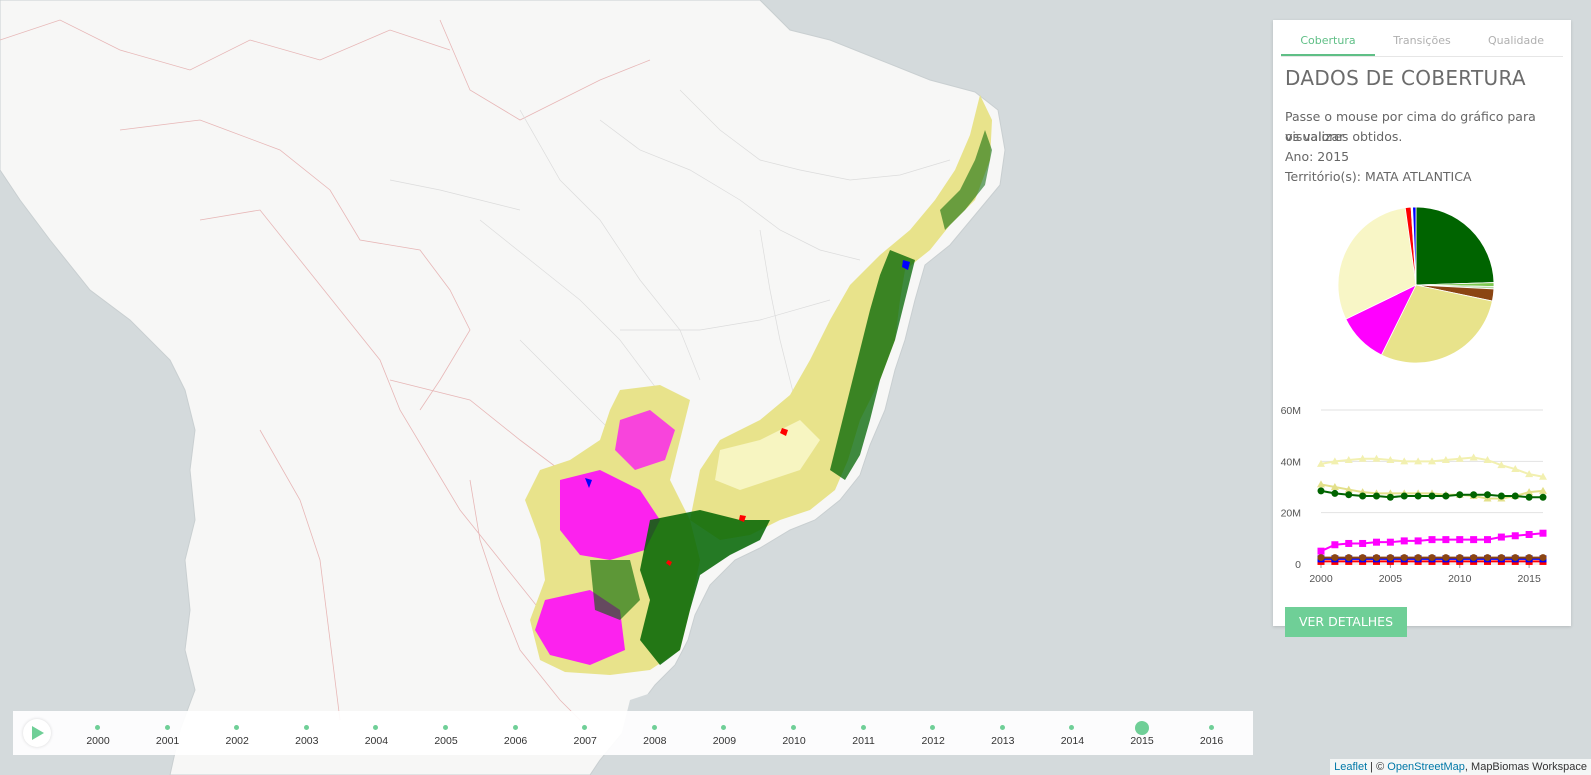 This screenshot has width=1591, height=775. I want to click on coverage-line-chart: 0 20M 40M 60M 2000 2005 2010 2015, so click(1422, 498).